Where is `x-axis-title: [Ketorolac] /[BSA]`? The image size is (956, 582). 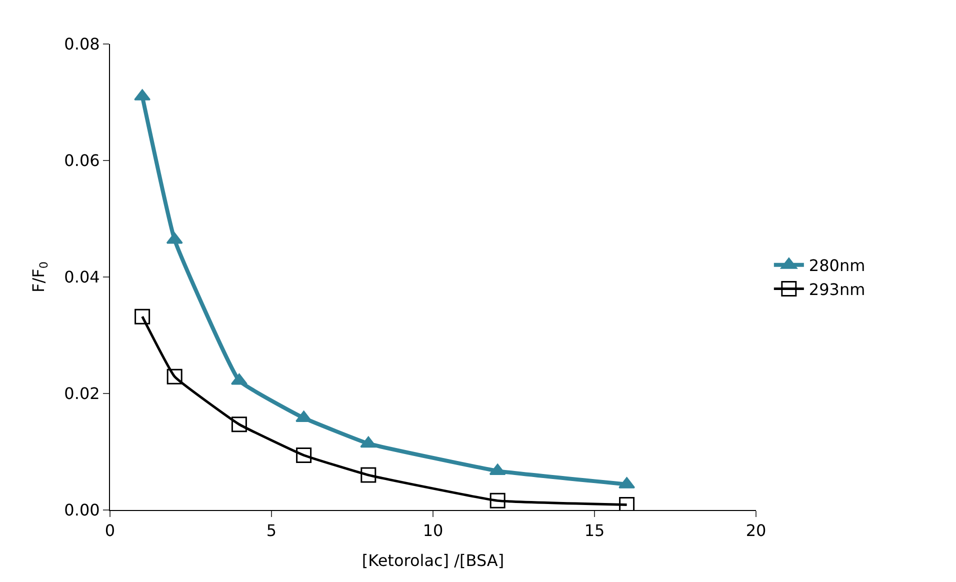 x-axis-title: [Ketorolac] /[BSA] is located at coordinates (433, 560).